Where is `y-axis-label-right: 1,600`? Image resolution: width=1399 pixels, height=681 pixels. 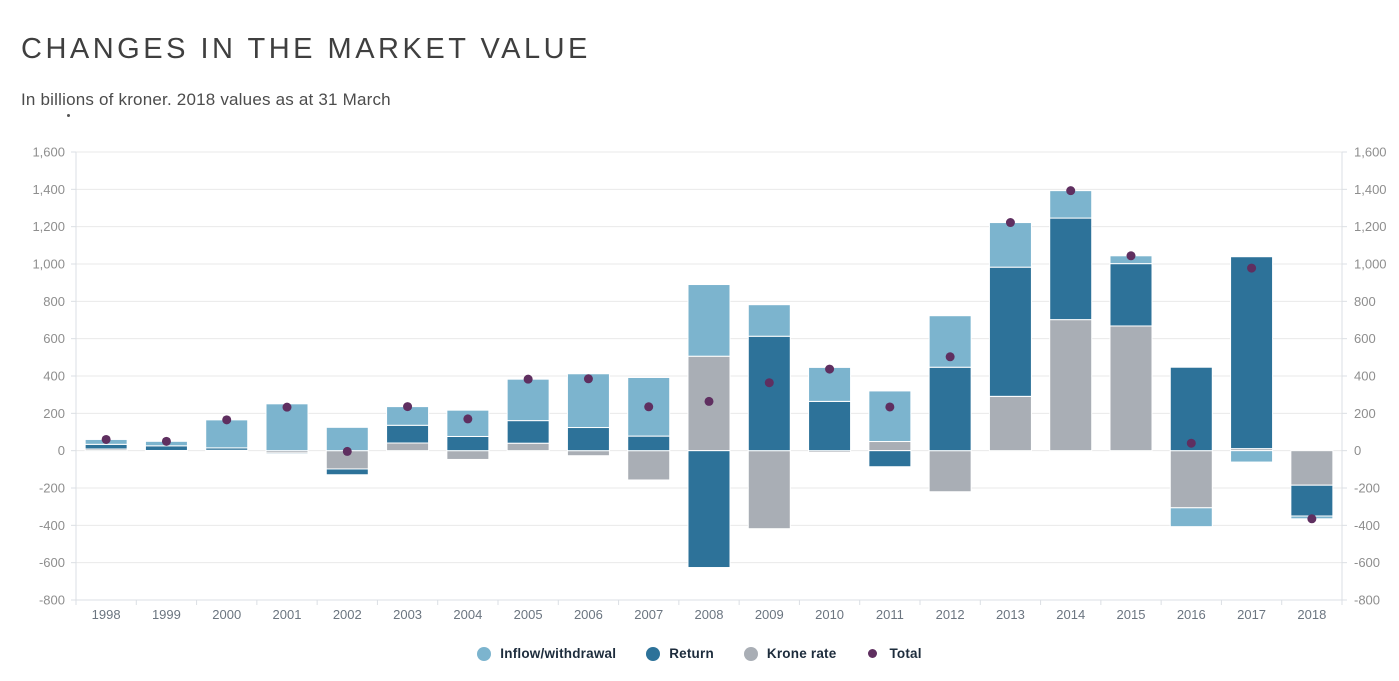
y-axis-label-right: 1,600 is located at coordinates (1370, 152).